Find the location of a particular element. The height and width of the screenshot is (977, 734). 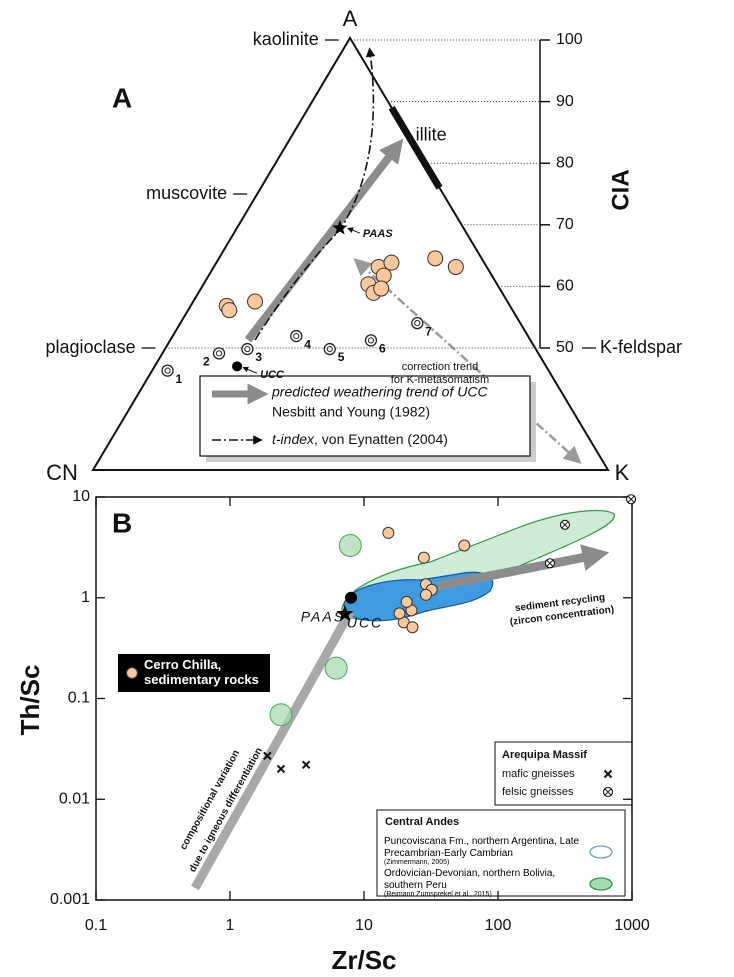

reference-label: 4 is located at coordinates (307, 344).